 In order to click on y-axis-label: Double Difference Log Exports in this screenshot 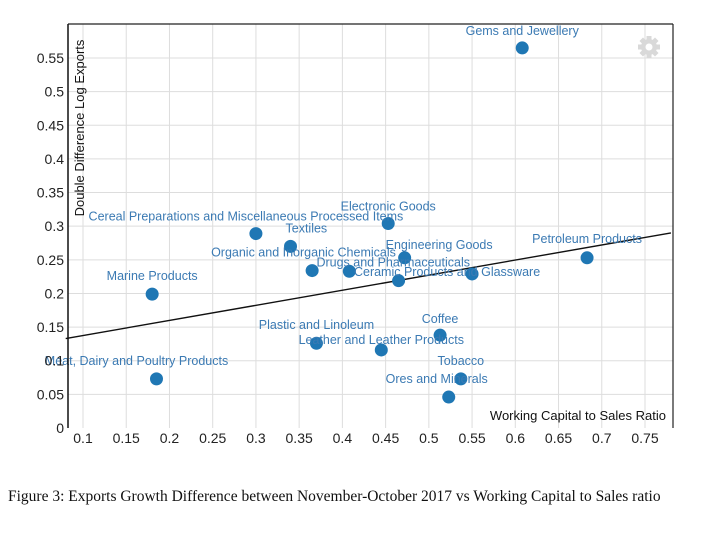, I will do `click(79, 127)`.